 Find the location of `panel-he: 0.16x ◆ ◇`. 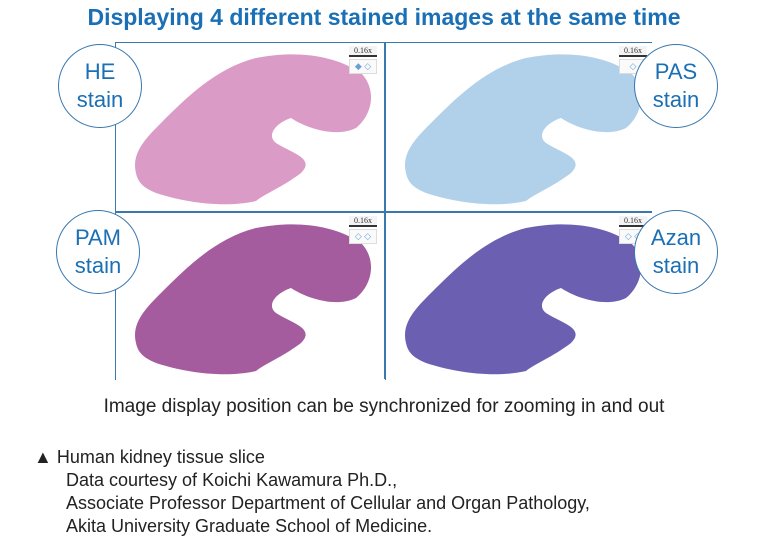

panel-he: 0.16x ◆ ◇ is located at coordinates (250, 127).